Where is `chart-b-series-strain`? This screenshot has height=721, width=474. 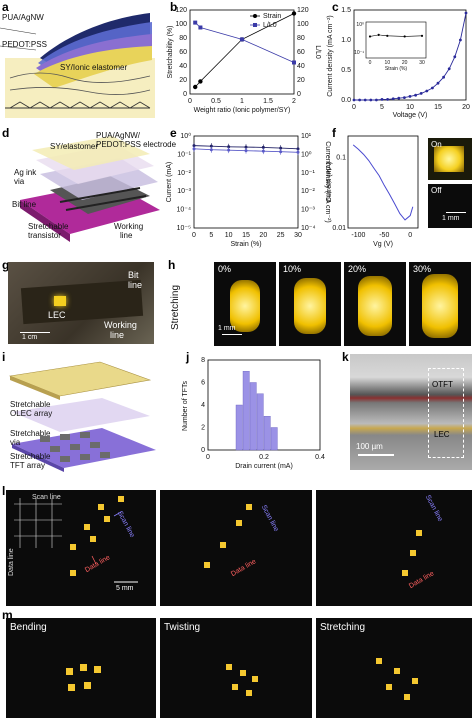 chart-b-series-strain is located at coordinates (244, 50).